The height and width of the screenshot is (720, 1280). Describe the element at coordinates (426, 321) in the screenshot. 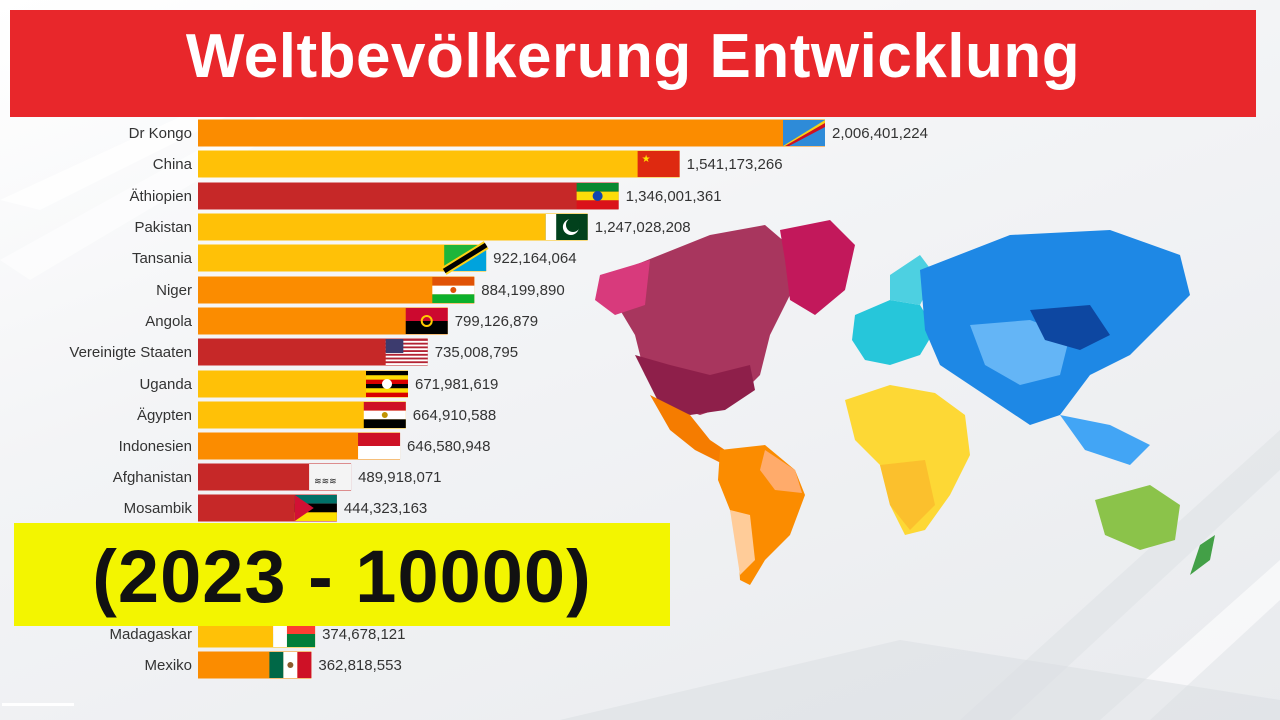

I see `flag-angola-icon` at that location.